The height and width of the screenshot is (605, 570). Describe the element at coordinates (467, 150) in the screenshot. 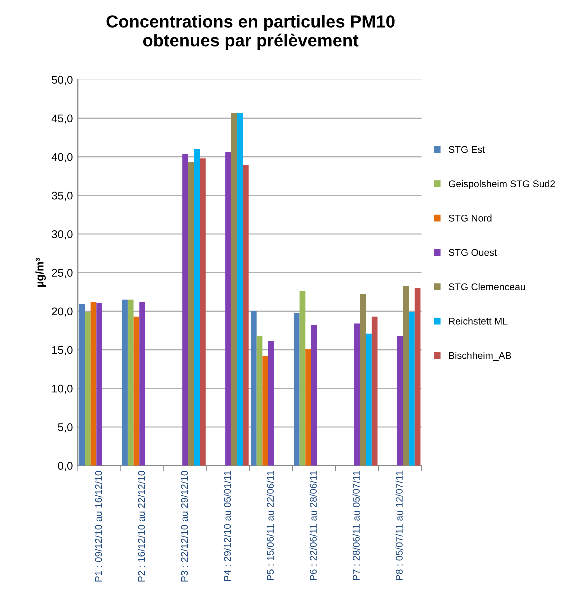

I see `legend-label: STG Est` at that location.